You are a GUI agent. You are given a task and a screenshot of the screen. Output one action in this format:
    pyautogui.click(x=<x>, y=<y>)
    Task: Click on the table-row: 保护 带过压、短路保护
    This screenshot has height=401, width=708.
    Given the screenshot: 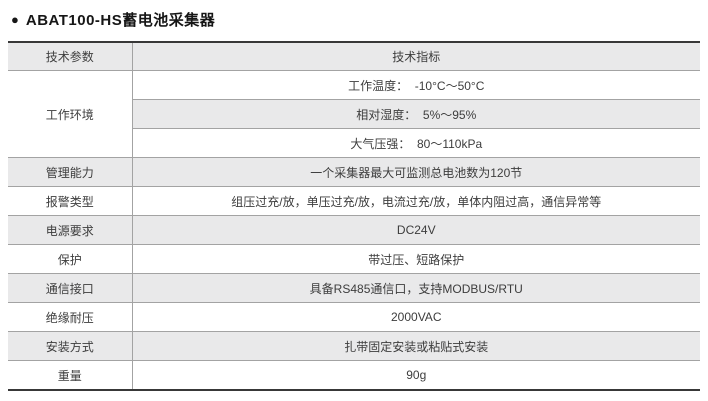 What is the action you would take?
    pyautogui.click(x=354, y=259)
    